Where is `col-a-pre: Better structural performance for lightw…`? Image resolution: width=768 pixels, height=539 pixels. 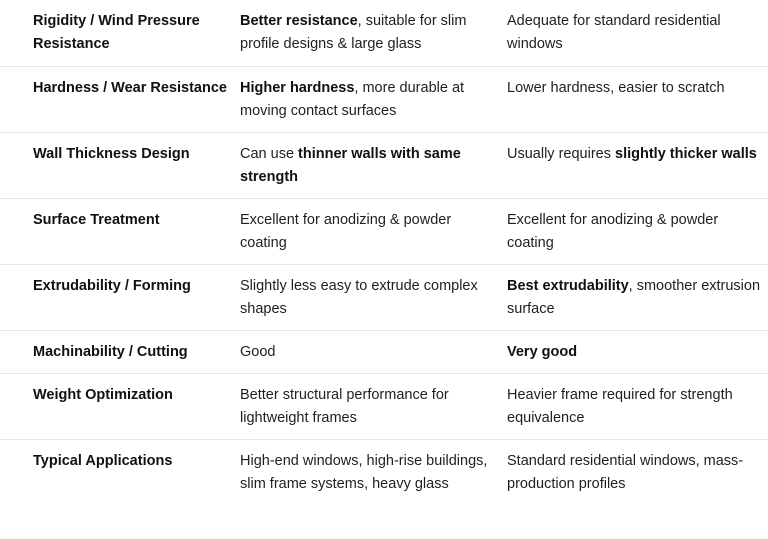 col-a-pre: Better structural performance for lightw… is located at coordinates (344, 406).